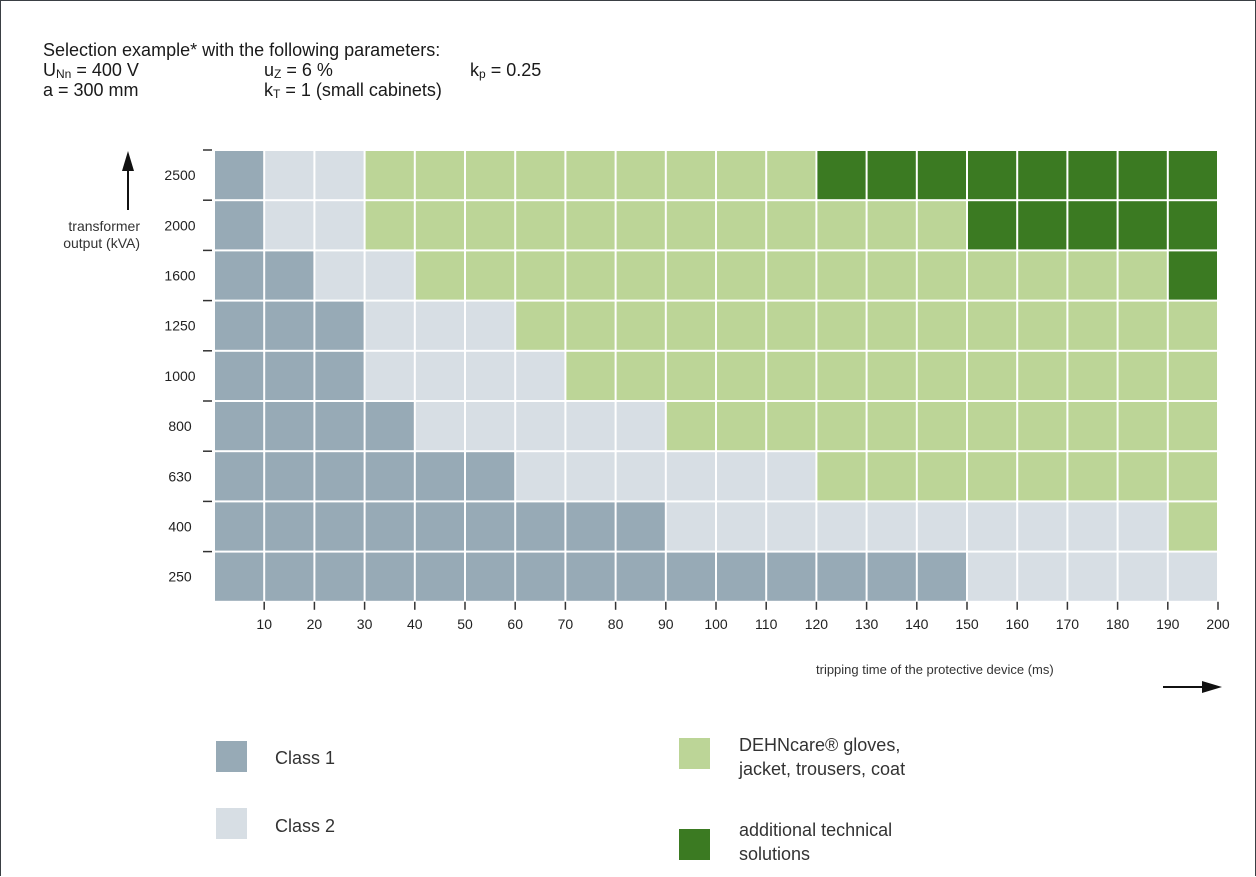 This screenshot has height=877, width=1256. What do you see at coordinates (1168, 624) in the screenshot?
I see `x-tick-label-190: 190` at bounding box center [1168, 624].